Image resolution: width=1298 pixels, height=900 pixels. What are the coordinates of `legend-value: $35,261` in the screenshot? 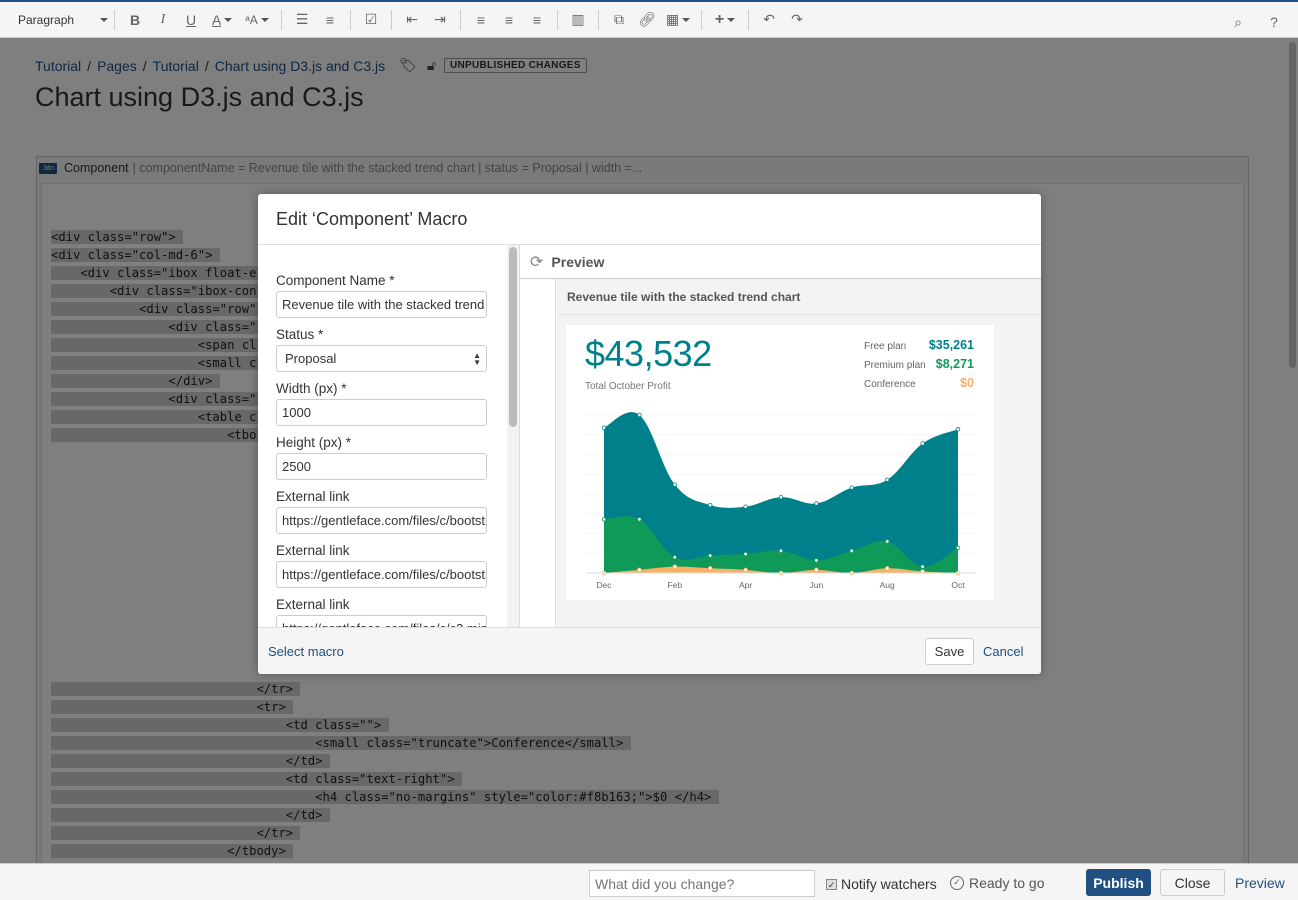 It's located at (951, 345).